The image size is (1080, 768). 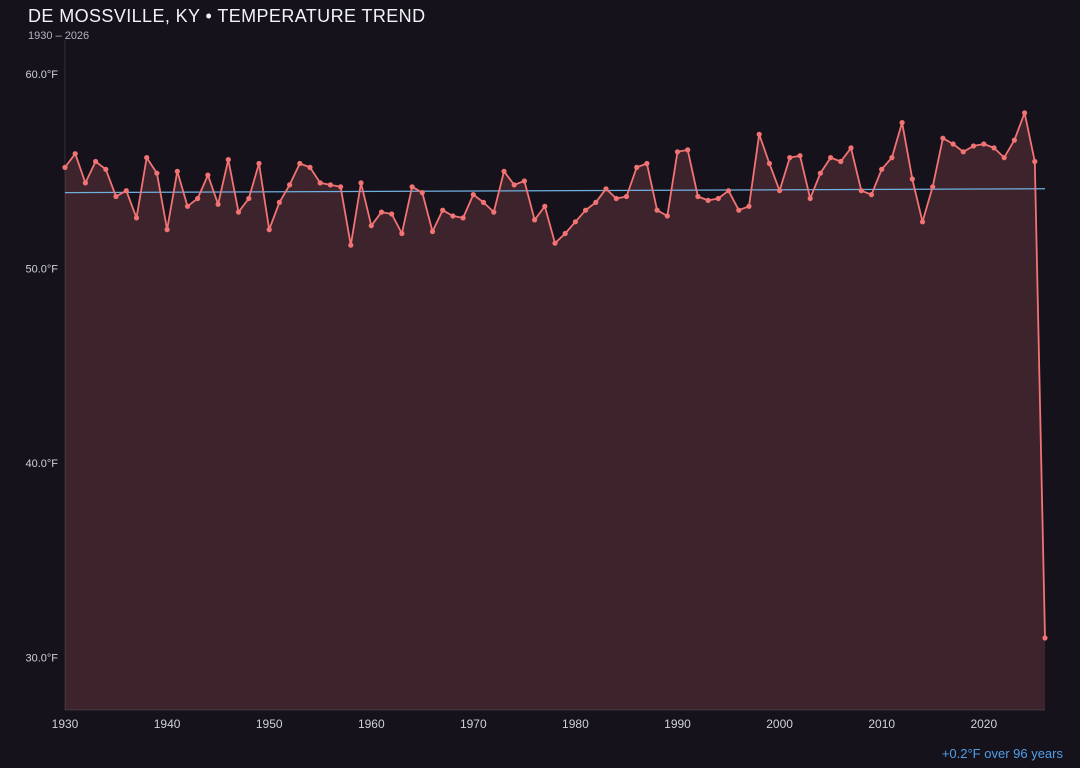 I want to click on y-tick-label: 50.0°F, so click(x=41, y=270).